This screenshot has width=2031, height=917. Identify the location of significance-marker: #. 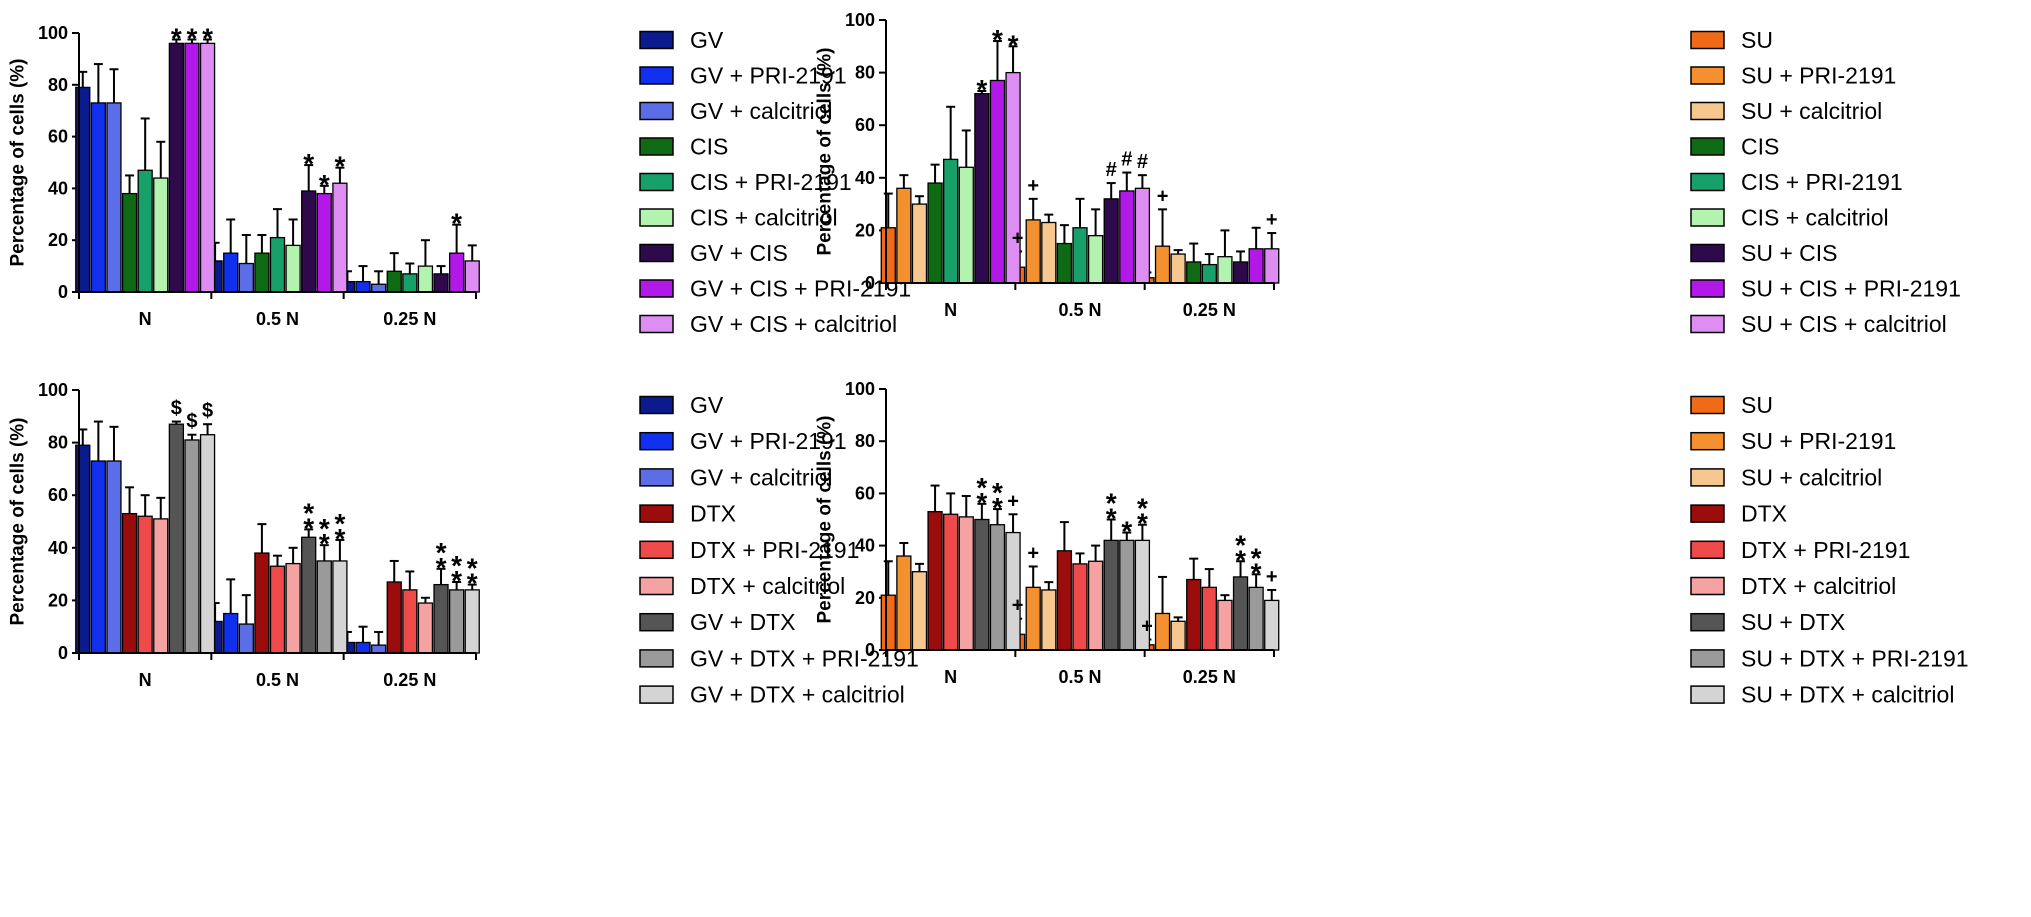
(1142, 162).